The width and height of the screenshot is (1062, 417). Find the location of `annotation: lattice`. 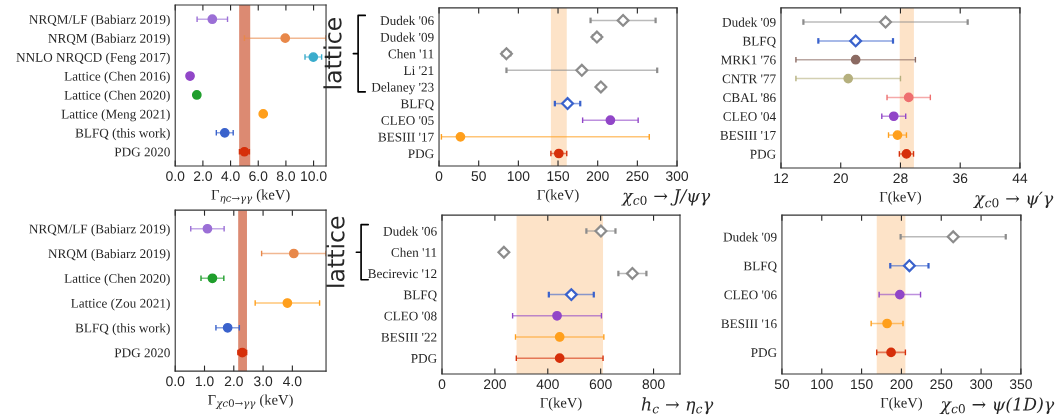

annotation: lattice is located at coordinates (332, 53).